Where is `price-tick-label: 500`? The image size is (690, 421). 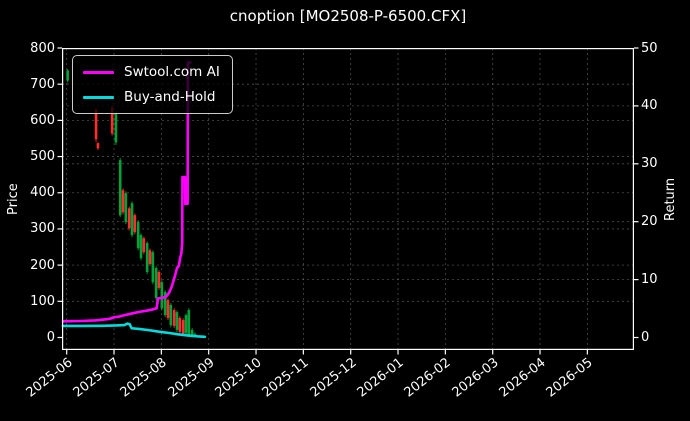 price-tick-label: 500 is located at coordinates (42, 157).